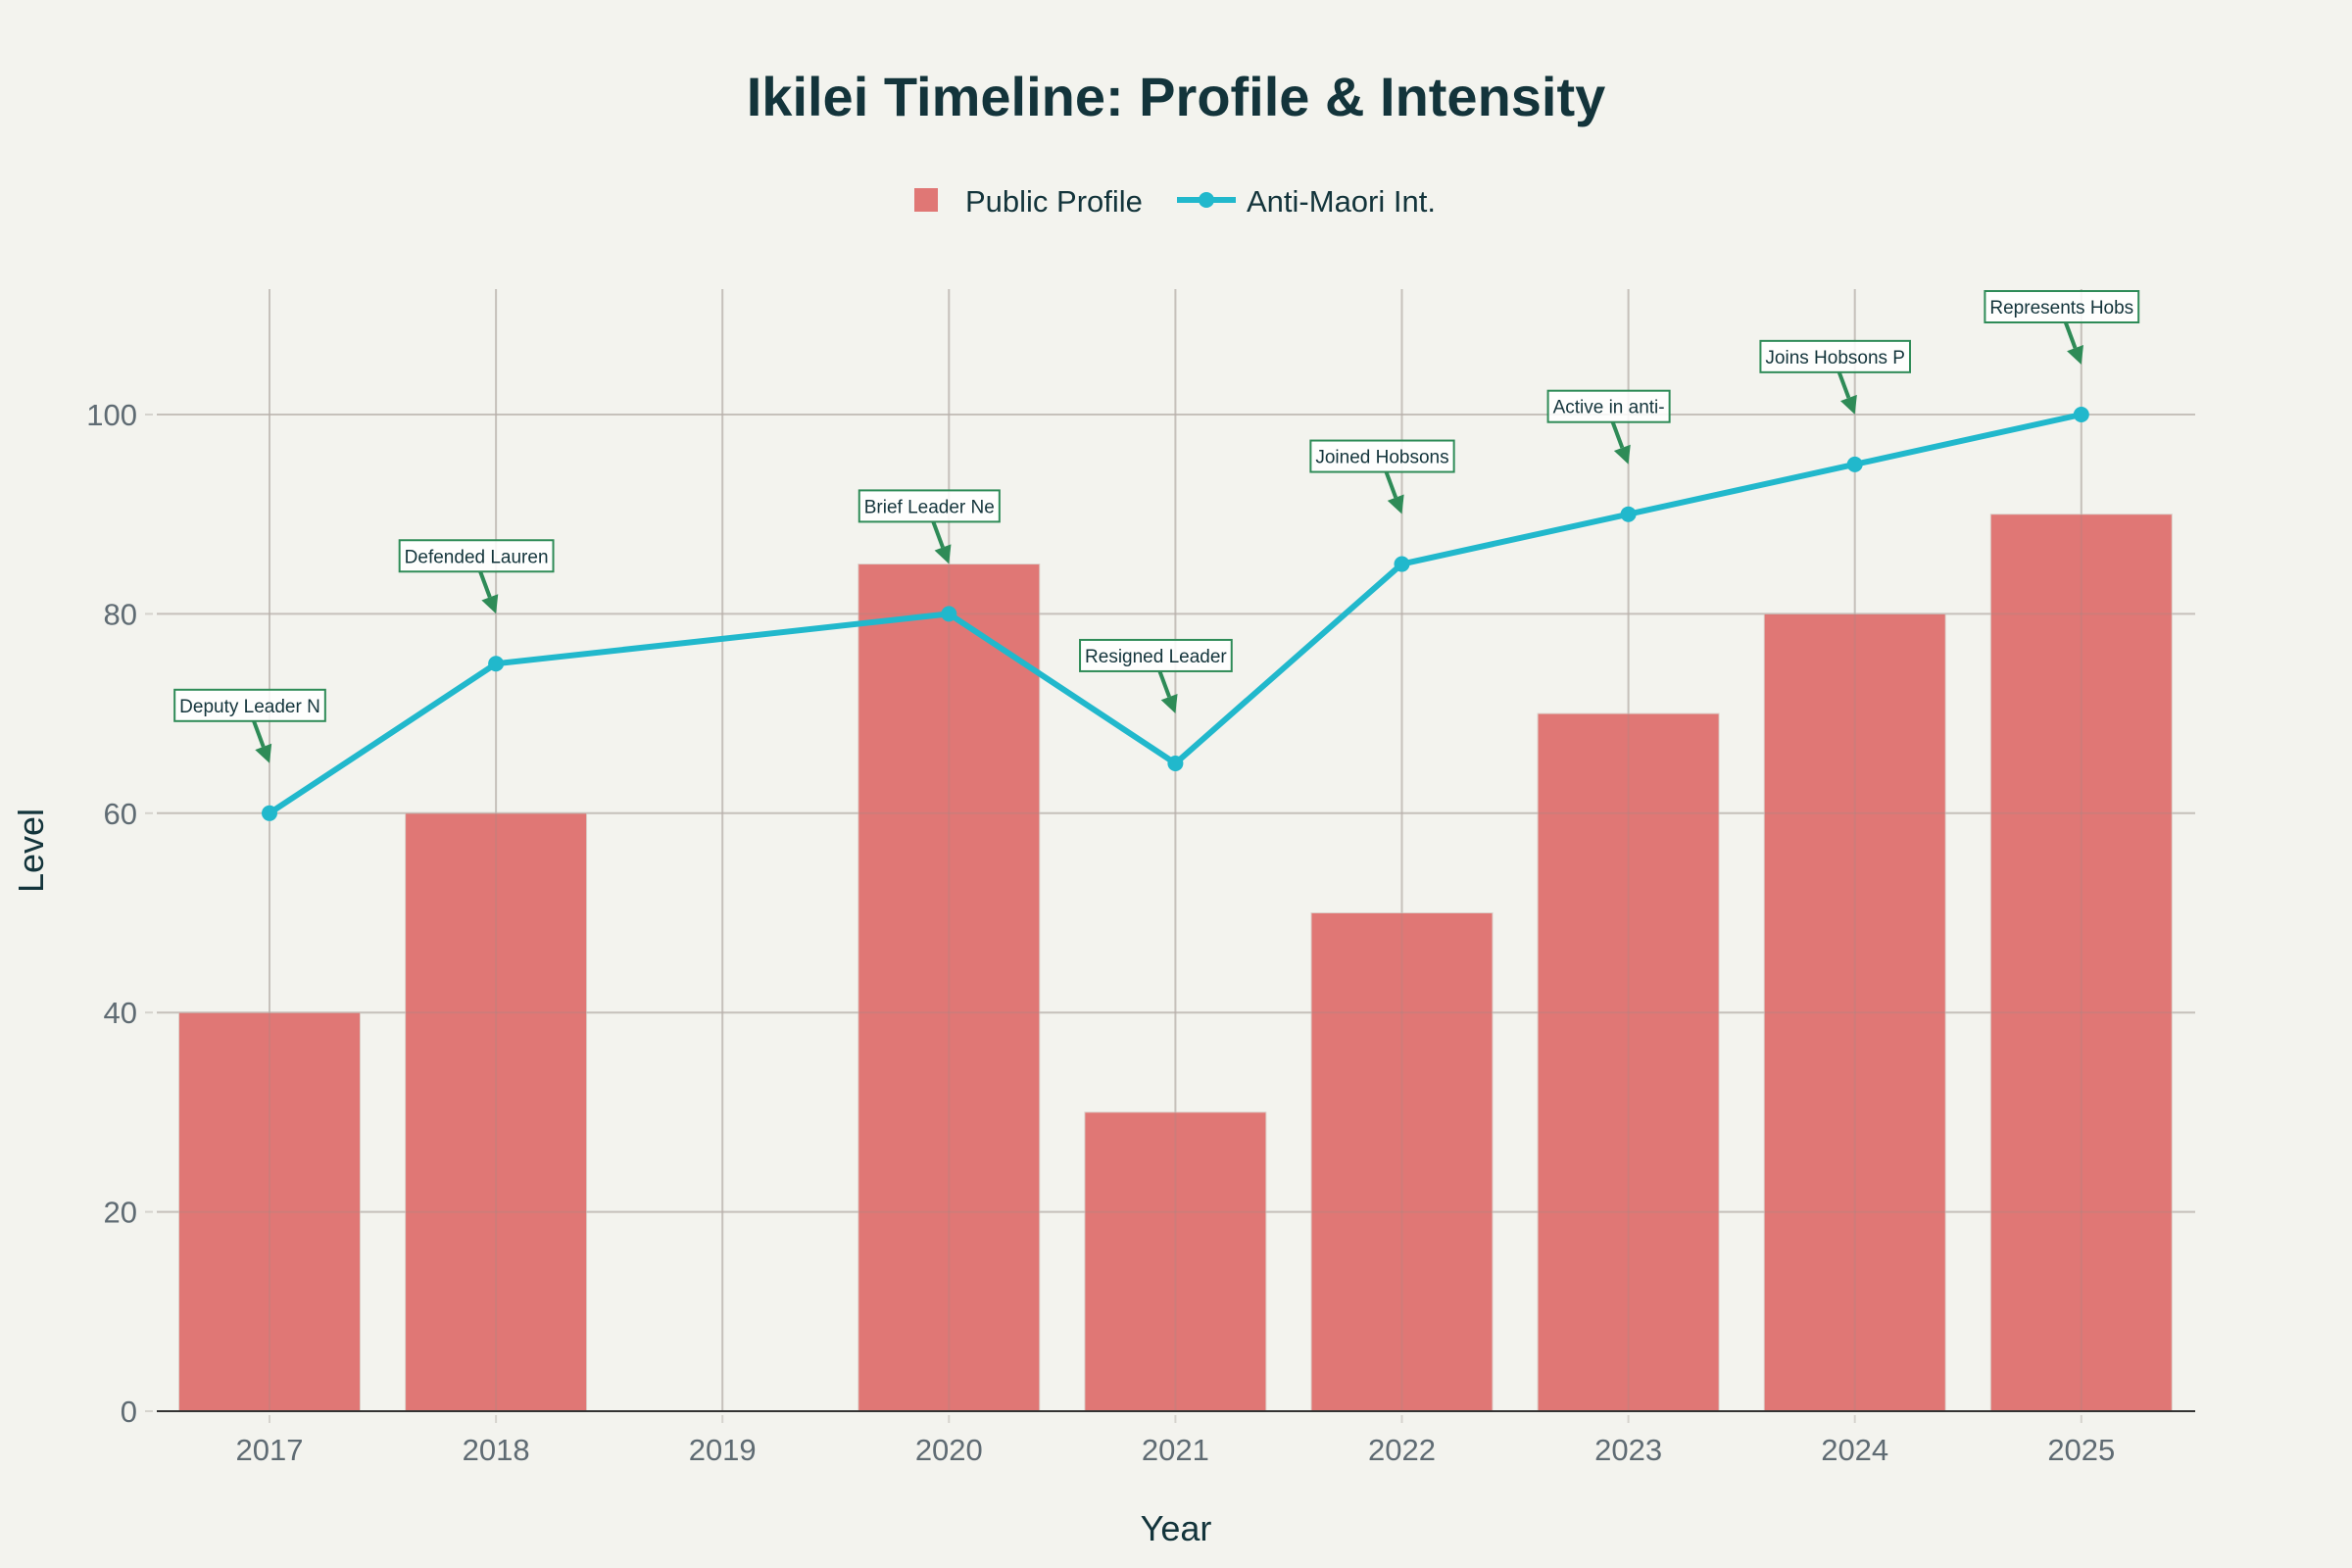 The width and height of the screenshot is (2352, 1568). Describe the element at coordinates (269, 813) in the screenshot. I see `line-point-2017` at that location.